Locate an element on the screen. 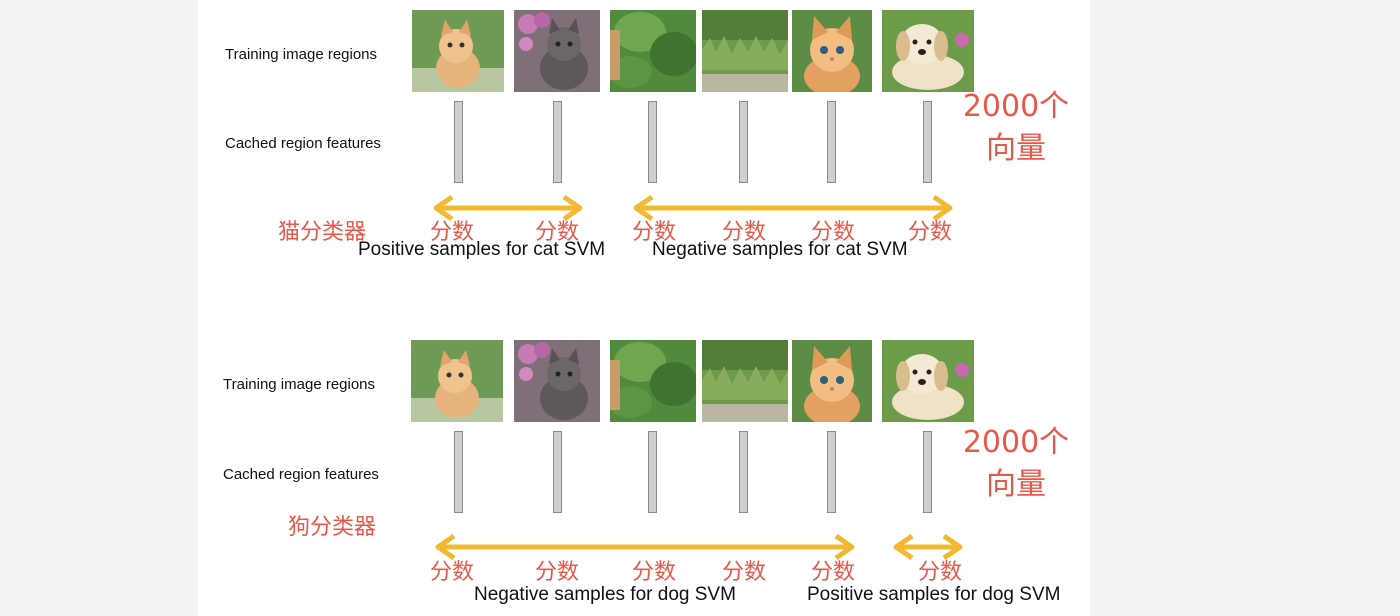 This screenshot has width=1400, height=616. positive-samples-caption: Positive samples for cat SVM is located at coordinates (482, 249).